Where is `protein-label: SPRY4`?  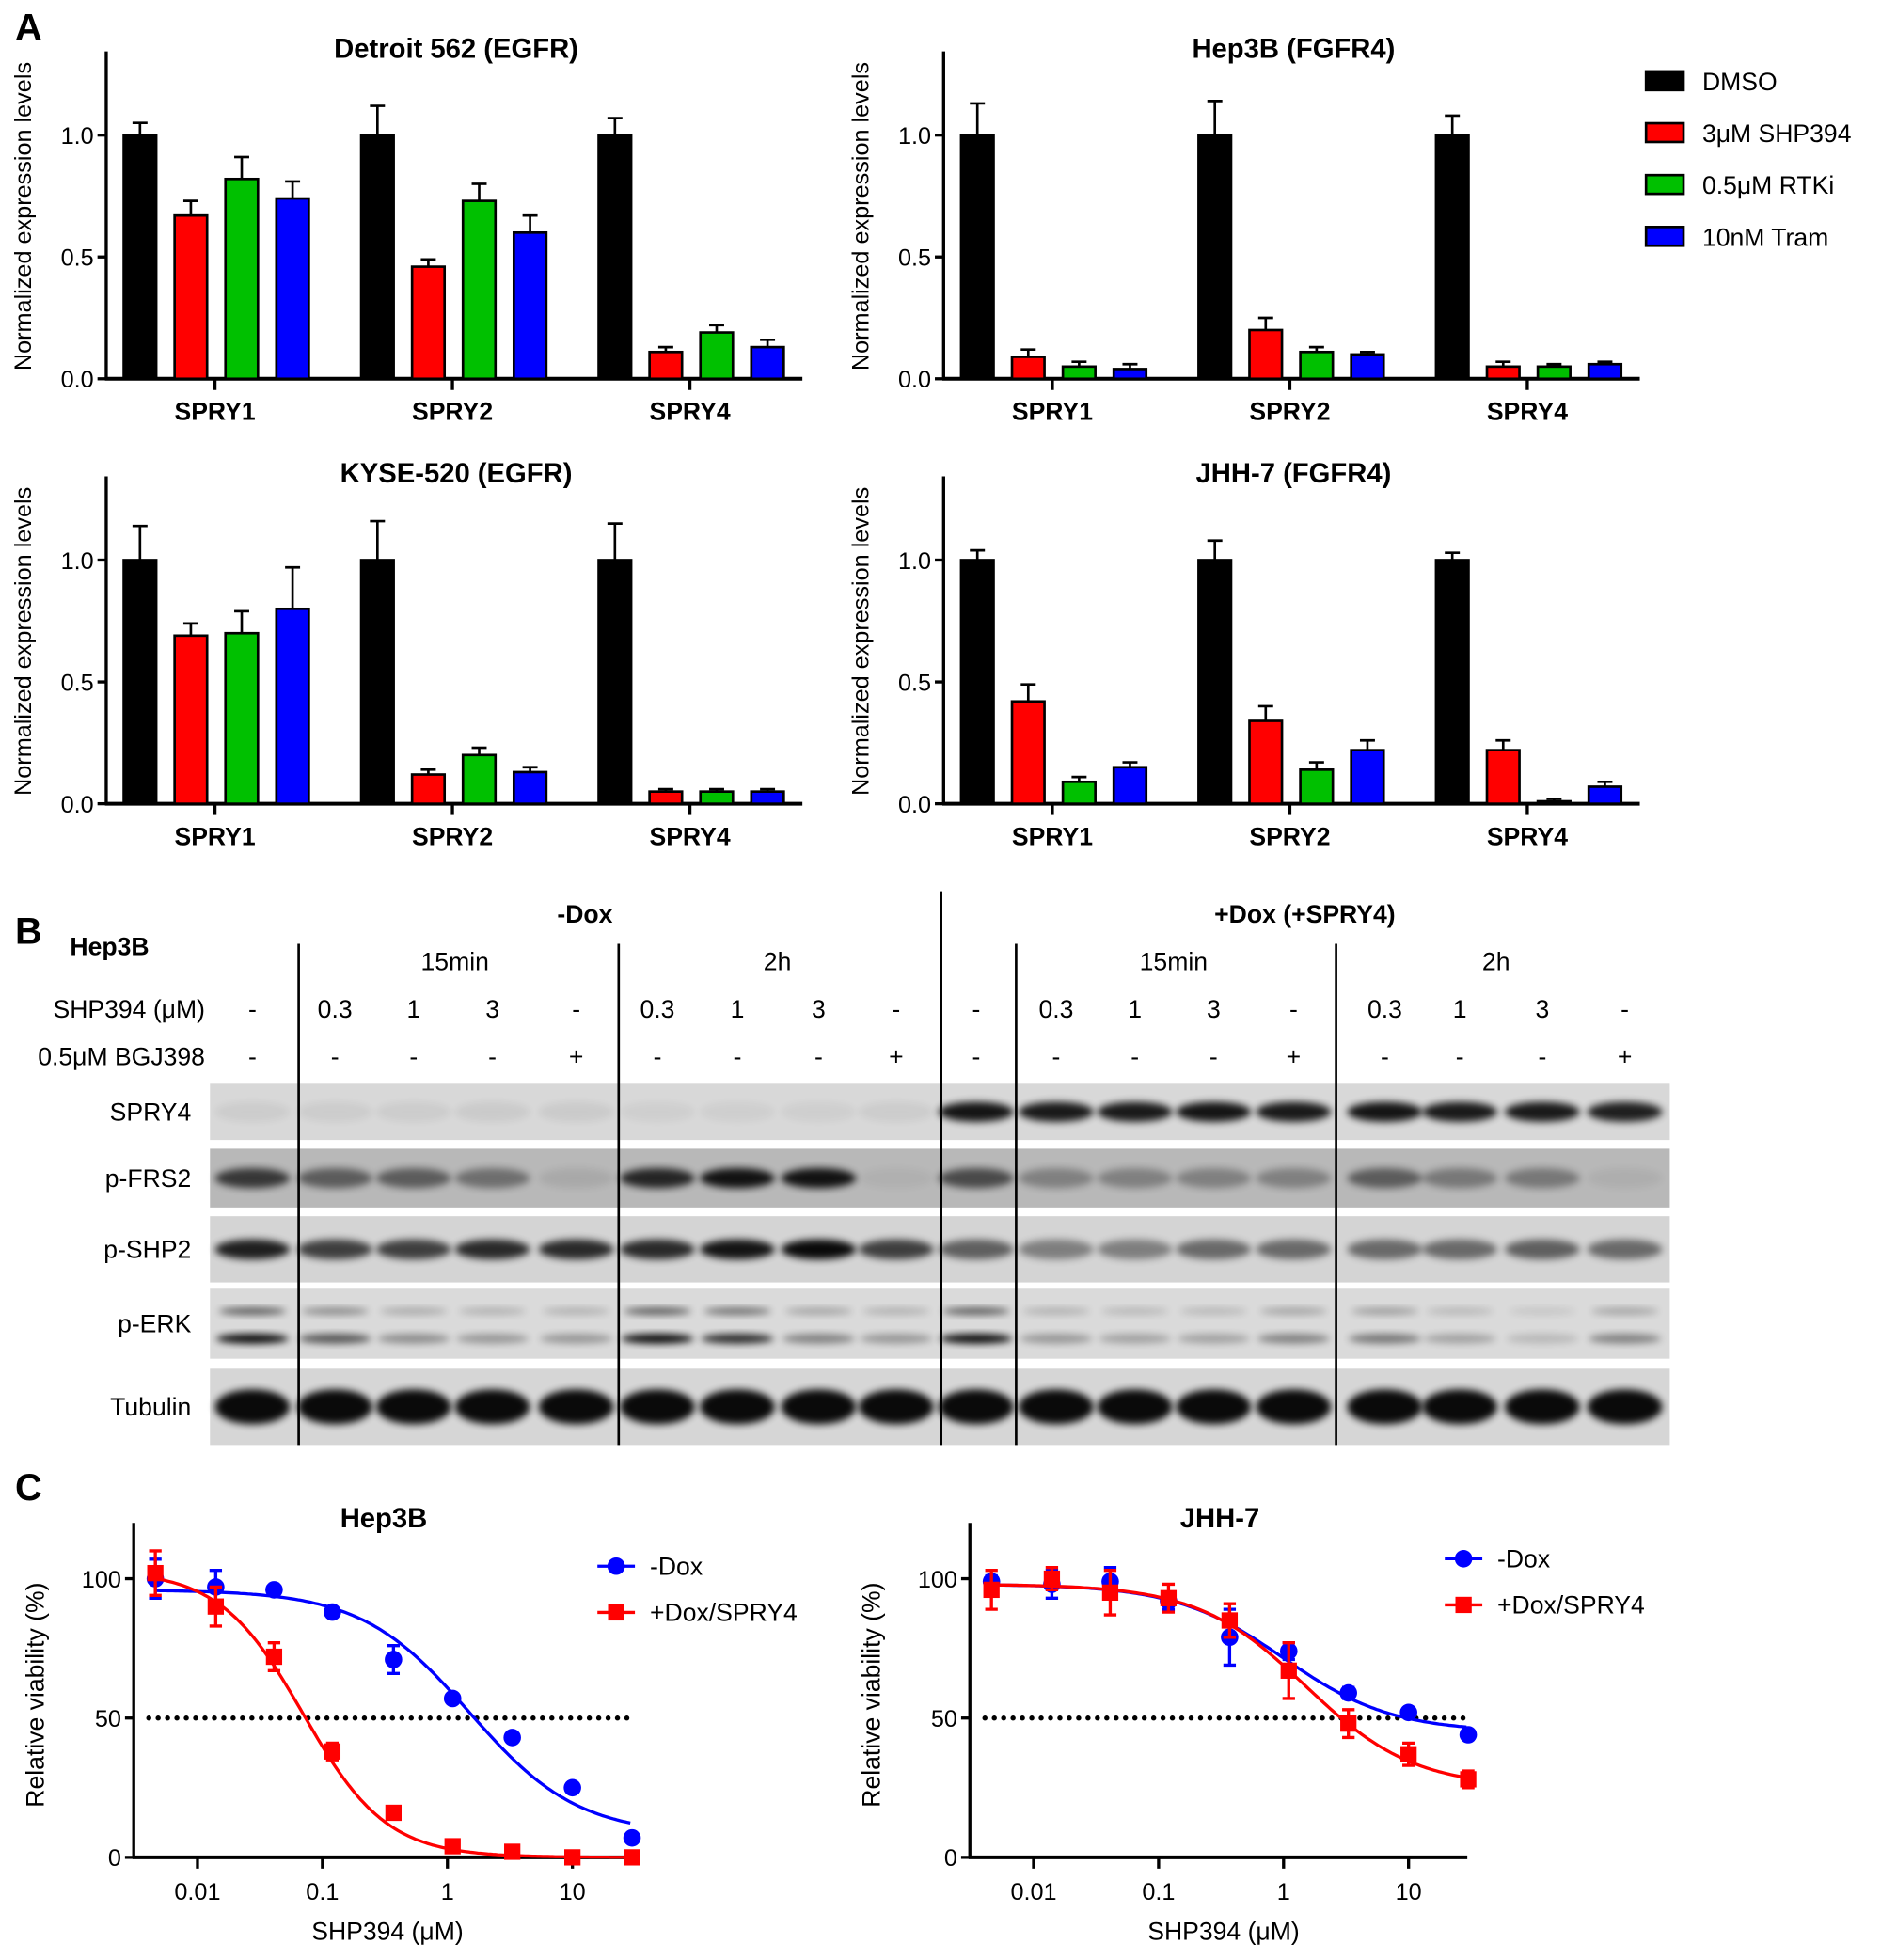
protein-label: SPRY4 is located at coordinates (151, 1113).